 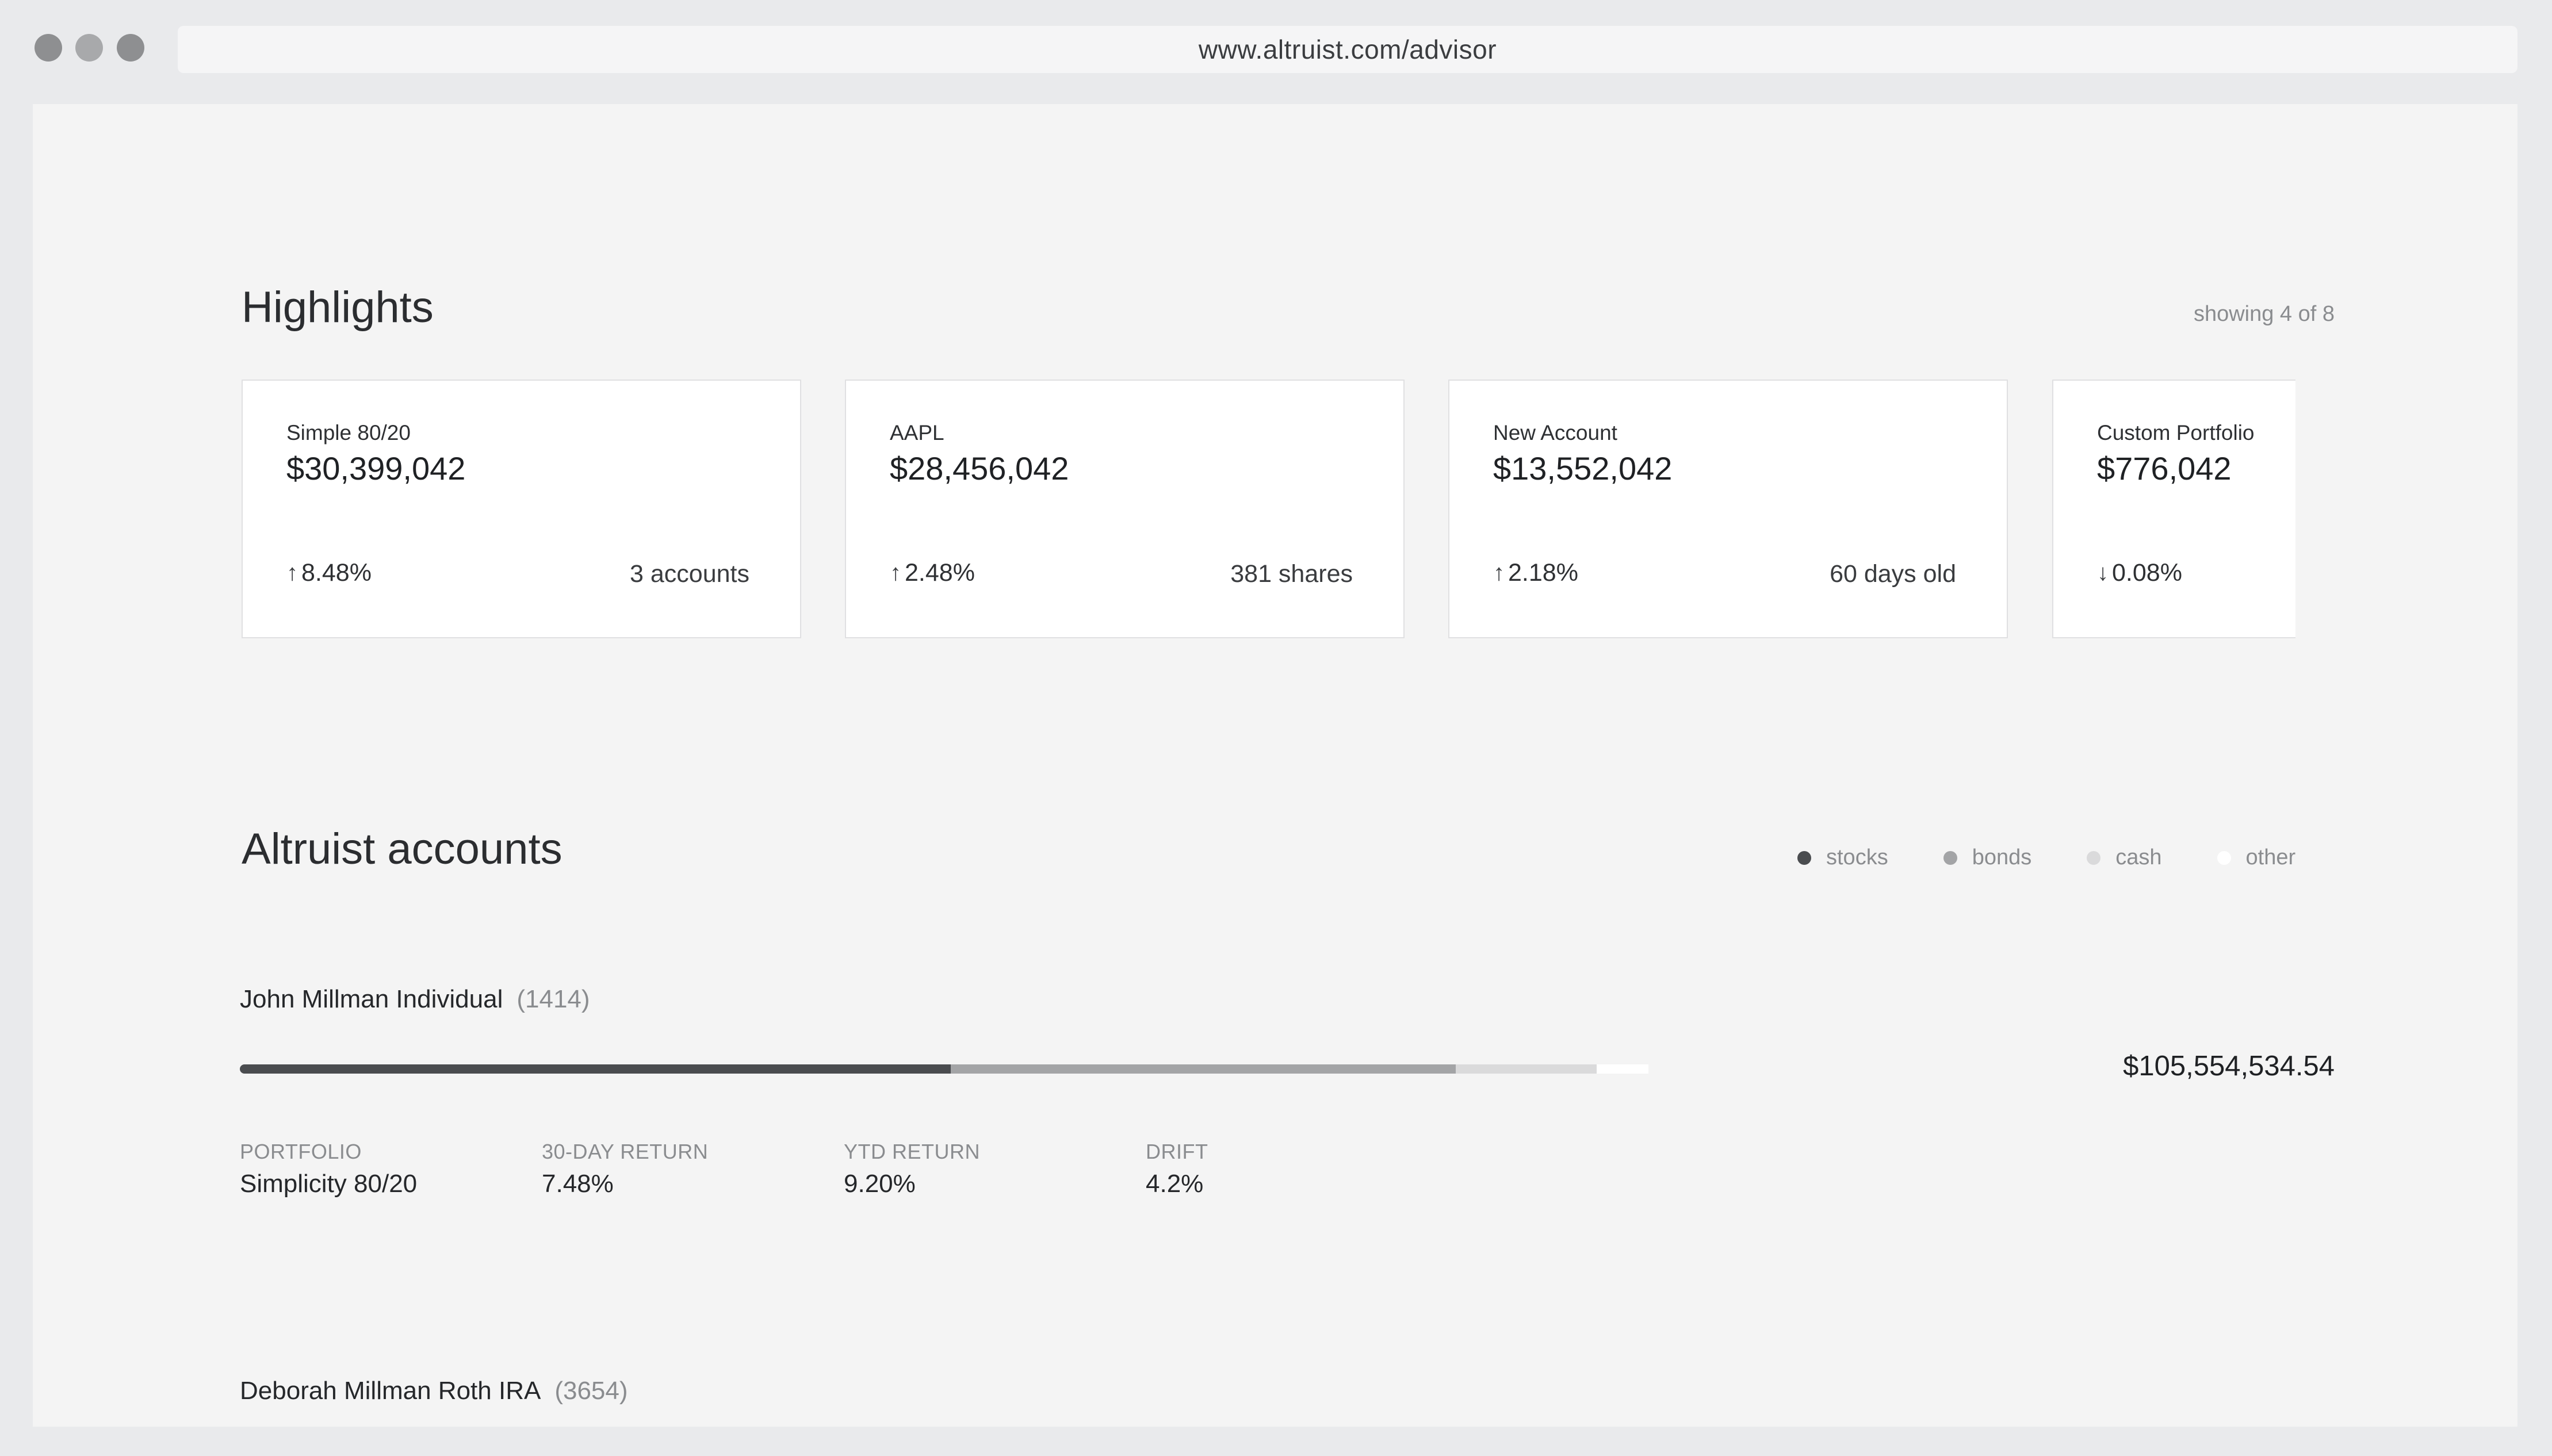 I want to click on account-number: (3654), so click(x=591, y=1391).